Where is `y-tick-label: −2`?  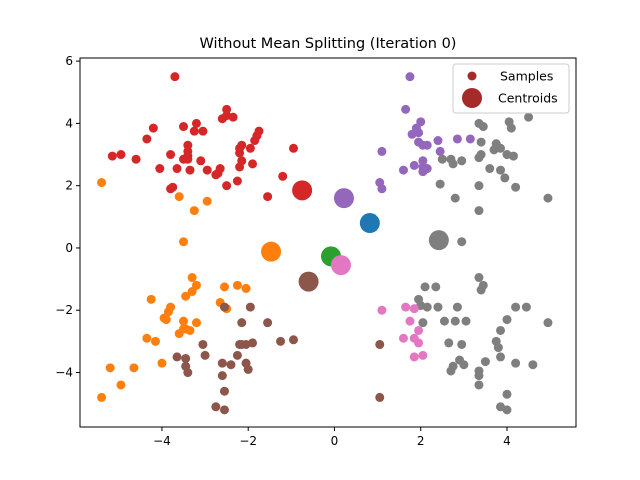 y-tick-label: −2 is located at coordinates (64, 310).